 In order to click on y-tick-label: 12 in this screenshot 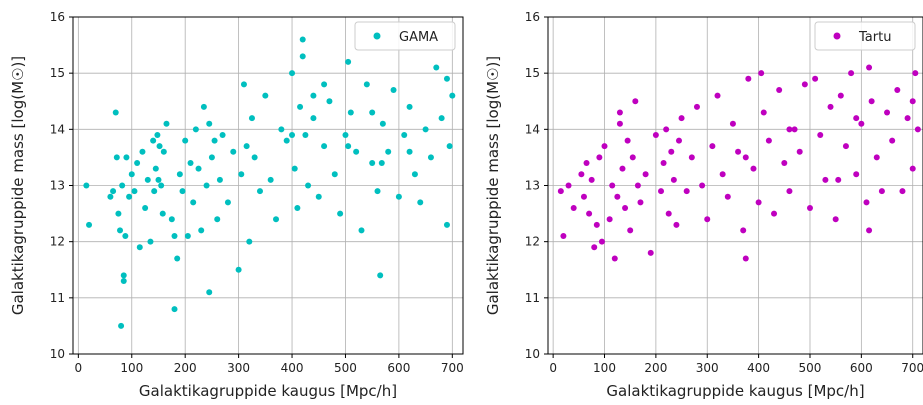, I will do `click(57, 242)`.